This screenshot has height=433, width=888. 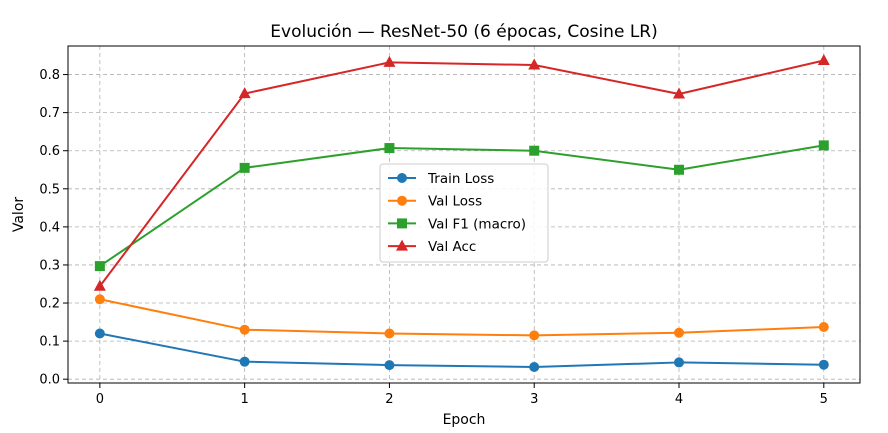 I want to click on x-tick-label: 4, so click(x=679, y=399).